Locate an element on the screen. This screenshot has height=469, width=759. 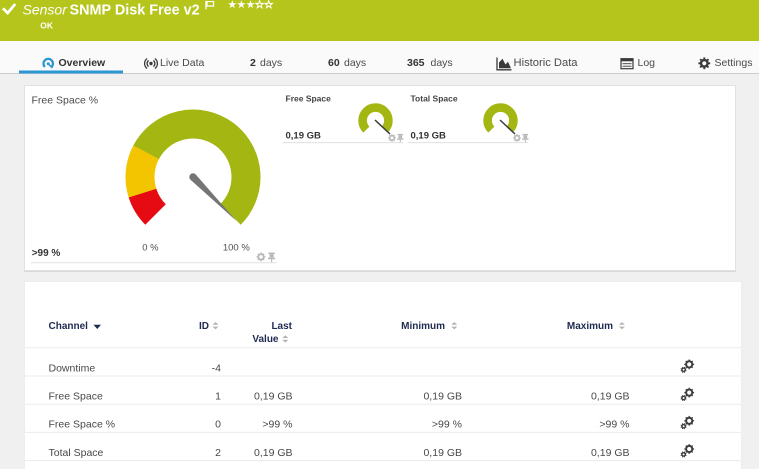
svg-text: -4 is located at coordinates (216, 368).